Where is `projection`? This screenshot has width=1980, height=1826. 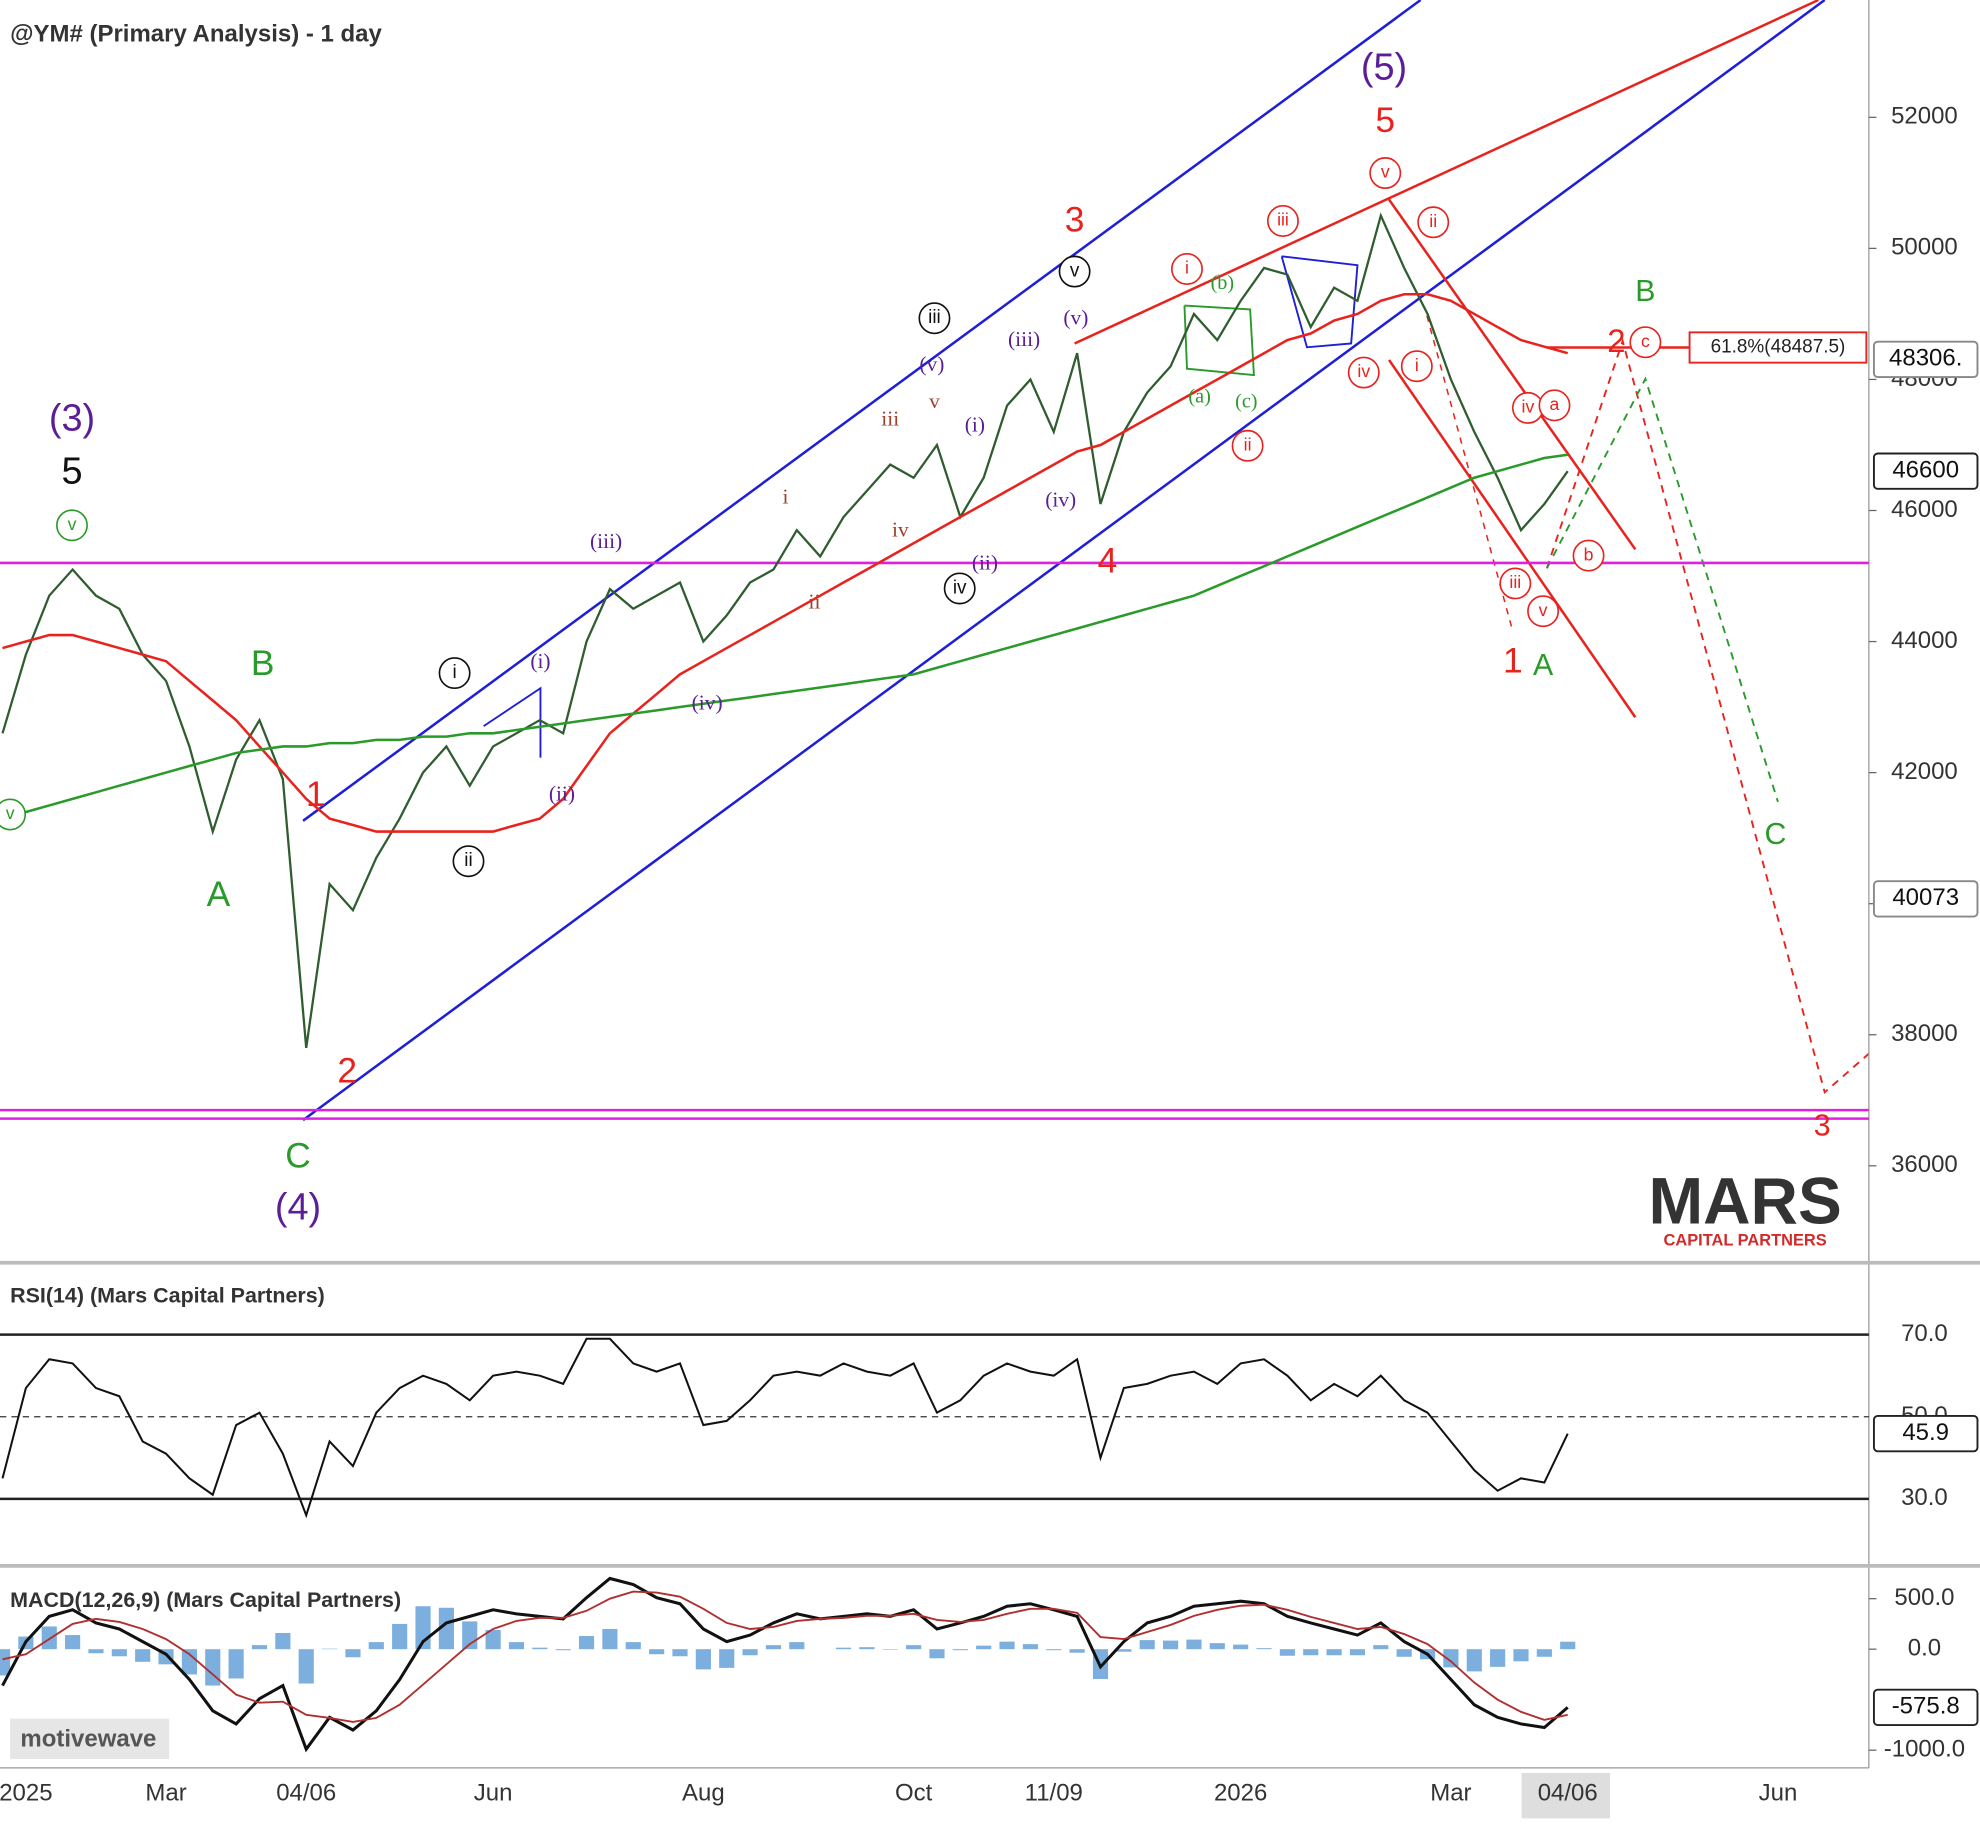
projection is located at coordinates (1470, 473).